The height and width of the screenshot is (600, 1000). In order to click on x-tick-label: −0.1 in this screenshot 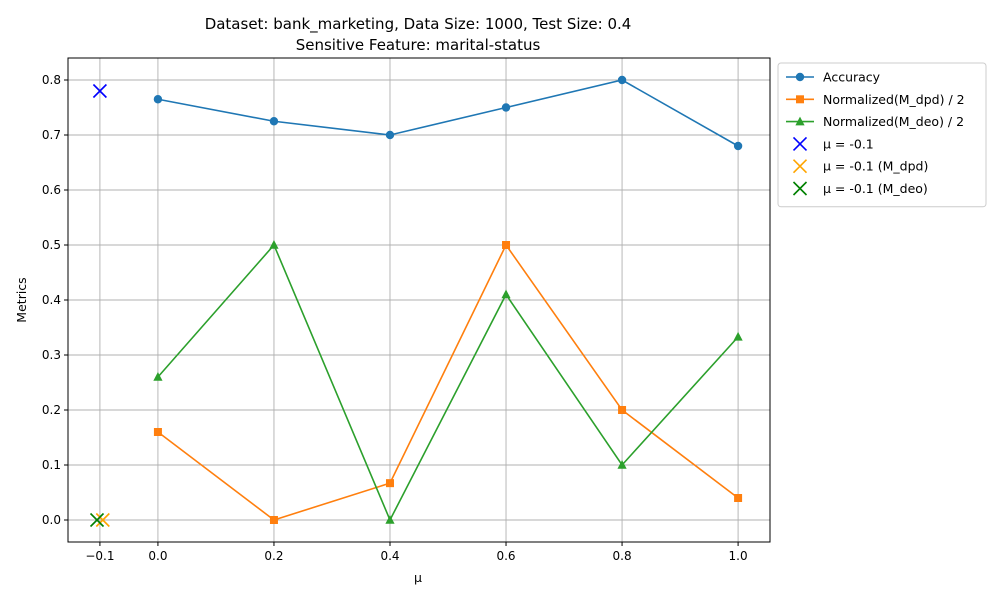, I will do `click(99, 556)`.